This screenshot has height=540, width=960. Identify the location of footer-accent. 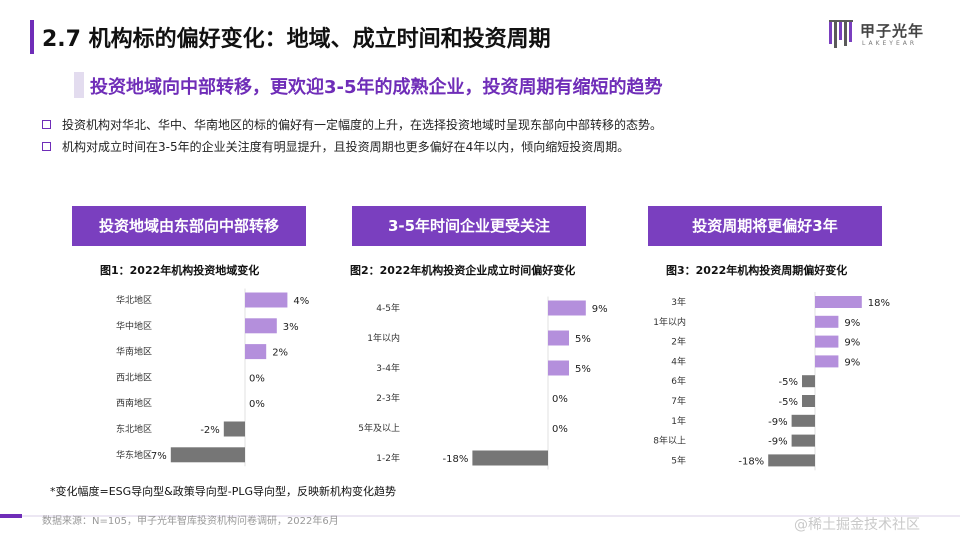
(11, 516).